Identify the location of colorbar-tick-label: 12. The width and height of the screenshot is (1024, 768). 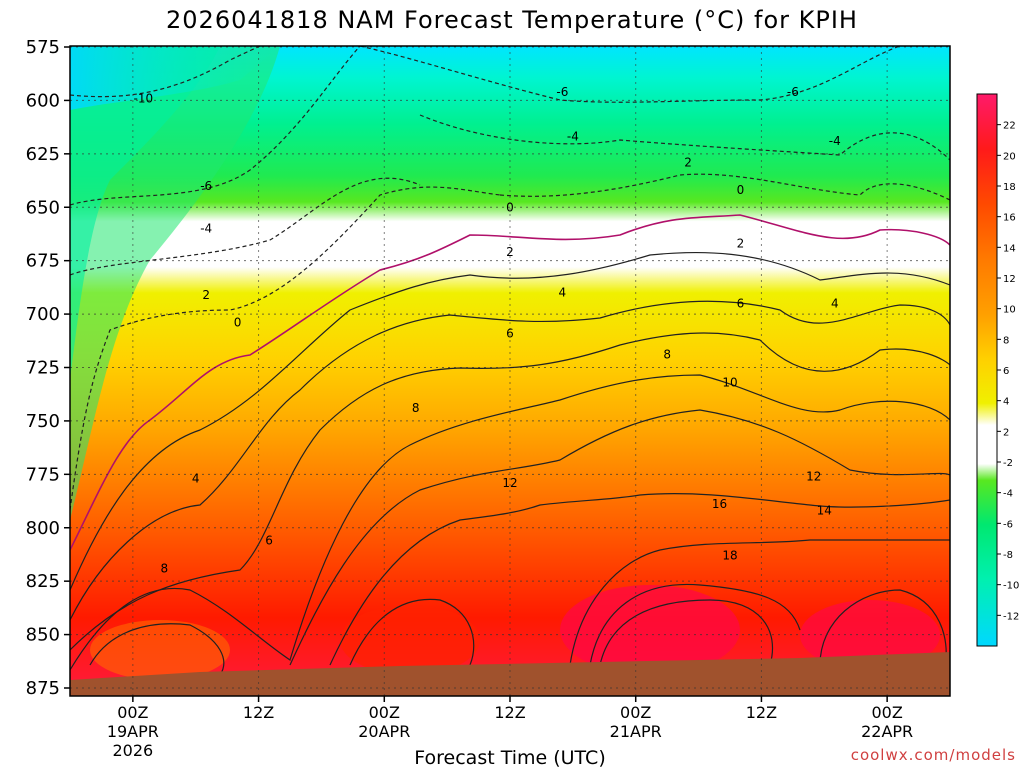
(1009, 279).